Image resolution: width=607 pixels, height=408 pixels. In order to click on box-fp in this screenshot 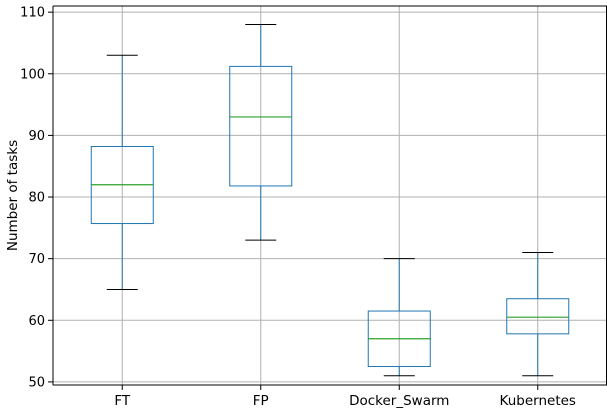, I will do `click(261, 132)`.